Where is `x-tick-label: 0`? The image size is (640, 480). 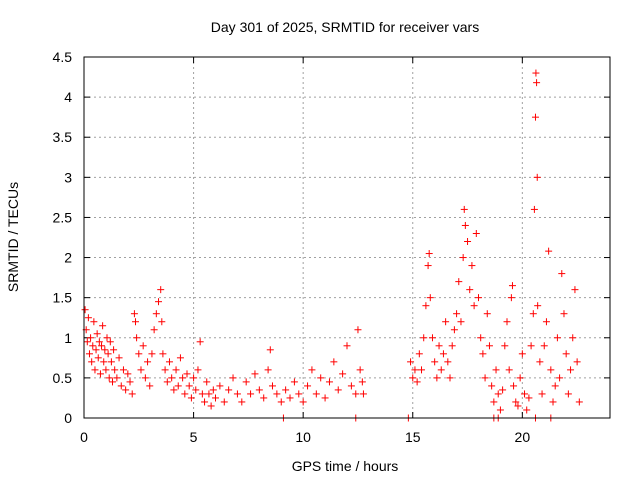
x-tick-label: 0 is located at coordinates (84, 437).